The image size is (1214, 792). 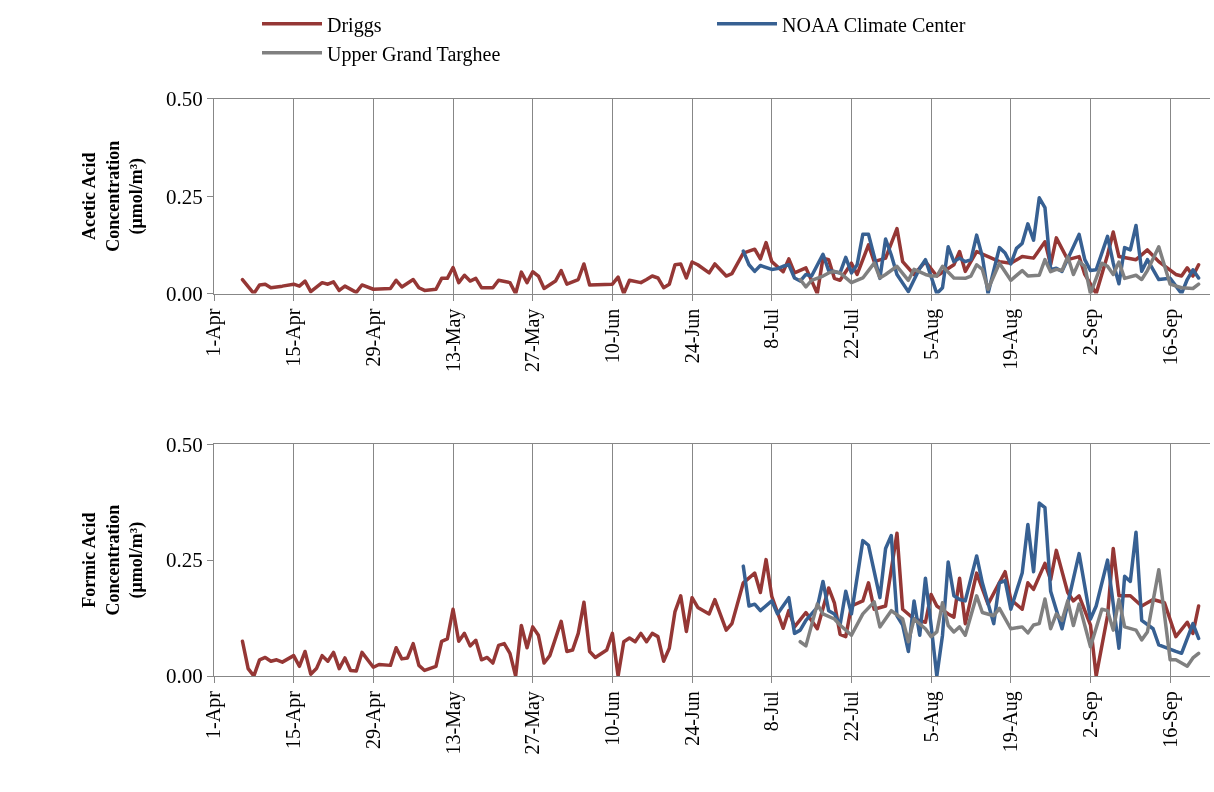 What do you see at coordinates (874, 24) in the screenshot?
I see `legend-label: NOAA Climate Center` at bounding box center [874, 24].